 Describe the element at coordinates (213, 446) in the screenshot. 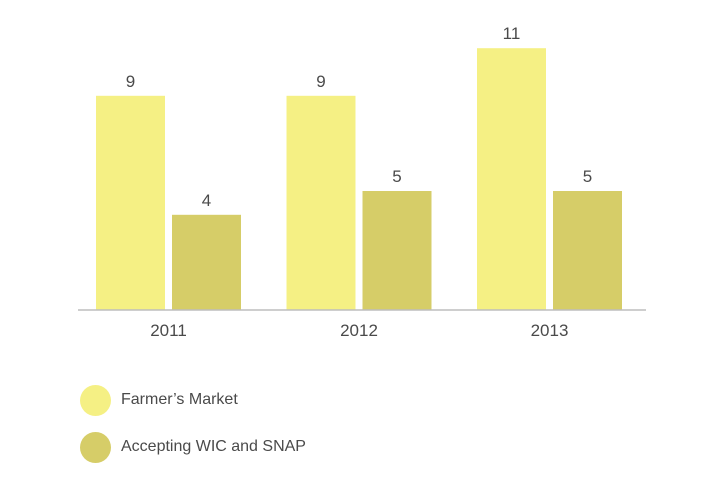

I see `legend-label-wic-snap: Accepting WIC and SNAP` at that location.